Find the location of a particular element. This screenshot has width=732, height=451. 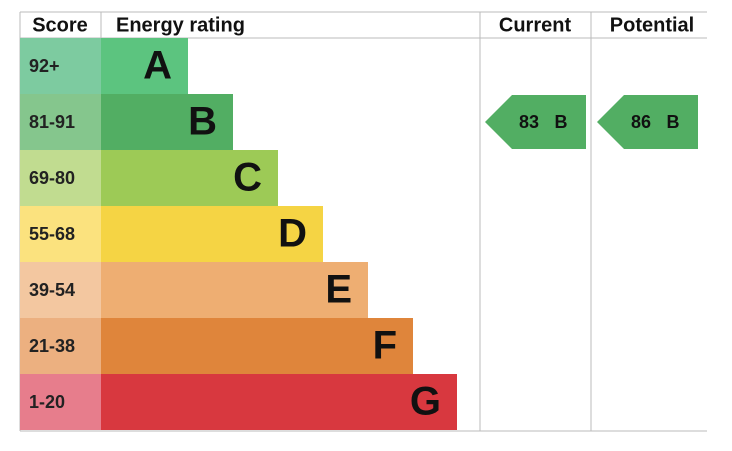

band-letter: E is located at coordinates (338, 290).